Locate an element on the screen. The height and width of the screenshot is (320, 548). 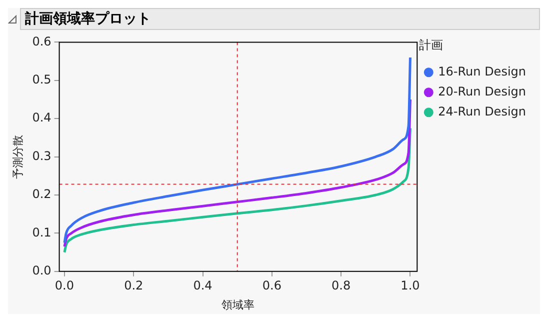
x-tick-label: 0.2 is located at coordinates (134, 285).